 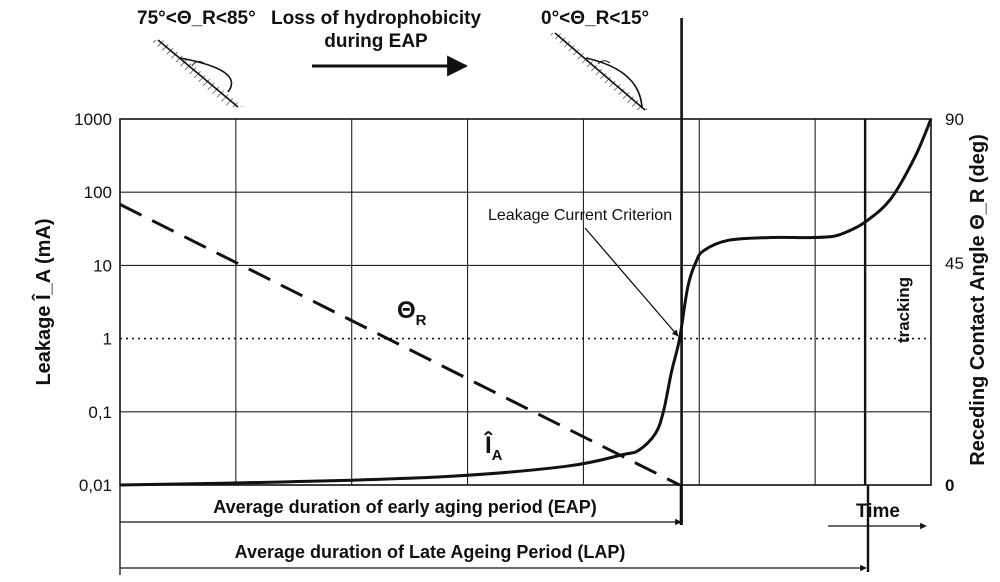 I want to click on left-tick-label: 10, so click(x=102, y=265).